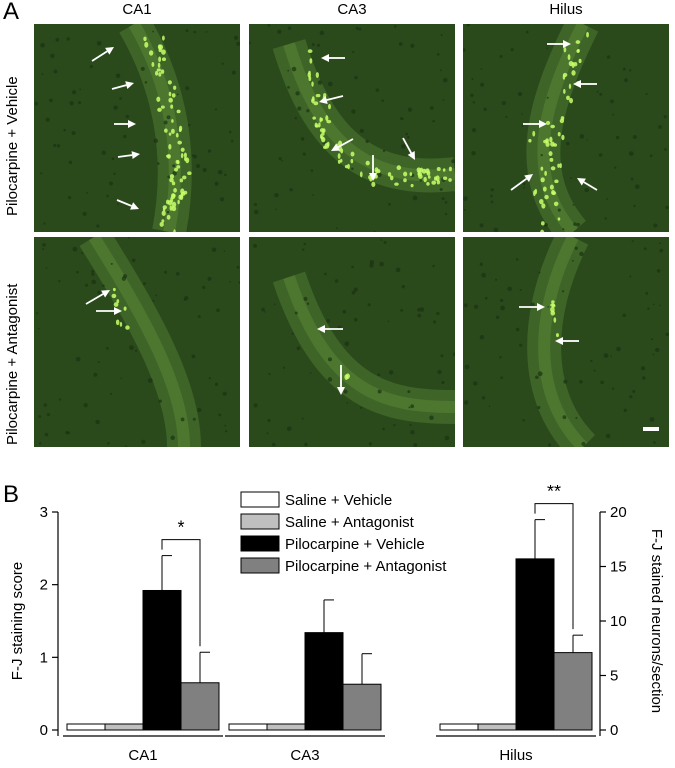 This screenshot has height=768, width=675. I want to click on significance-label: **, so click(554, 493).